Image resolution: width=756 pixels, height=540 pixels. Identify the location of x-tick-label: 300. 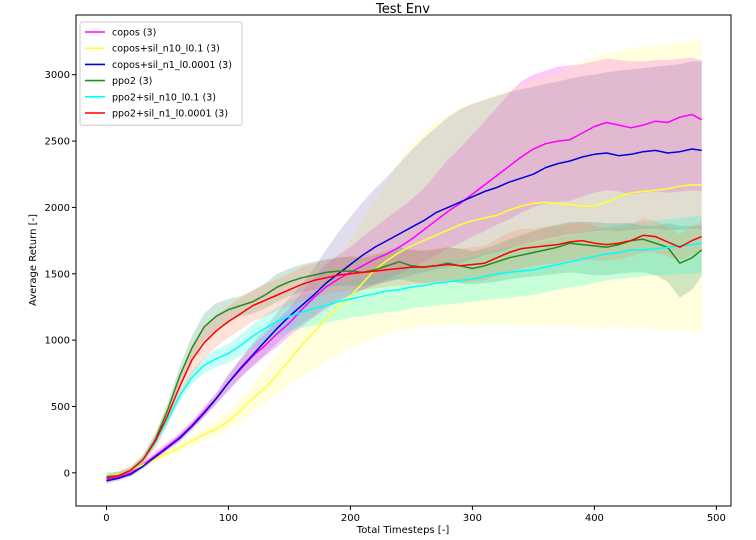
(472, 518).